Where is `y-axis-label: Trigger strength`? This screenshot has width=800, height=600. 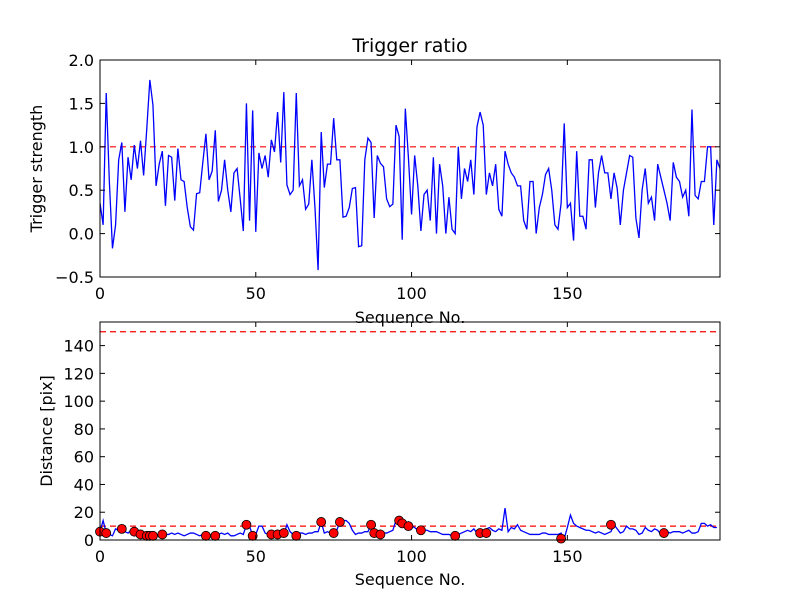 y-axis-label: Trigger strength is located at coordinates (36, 169).